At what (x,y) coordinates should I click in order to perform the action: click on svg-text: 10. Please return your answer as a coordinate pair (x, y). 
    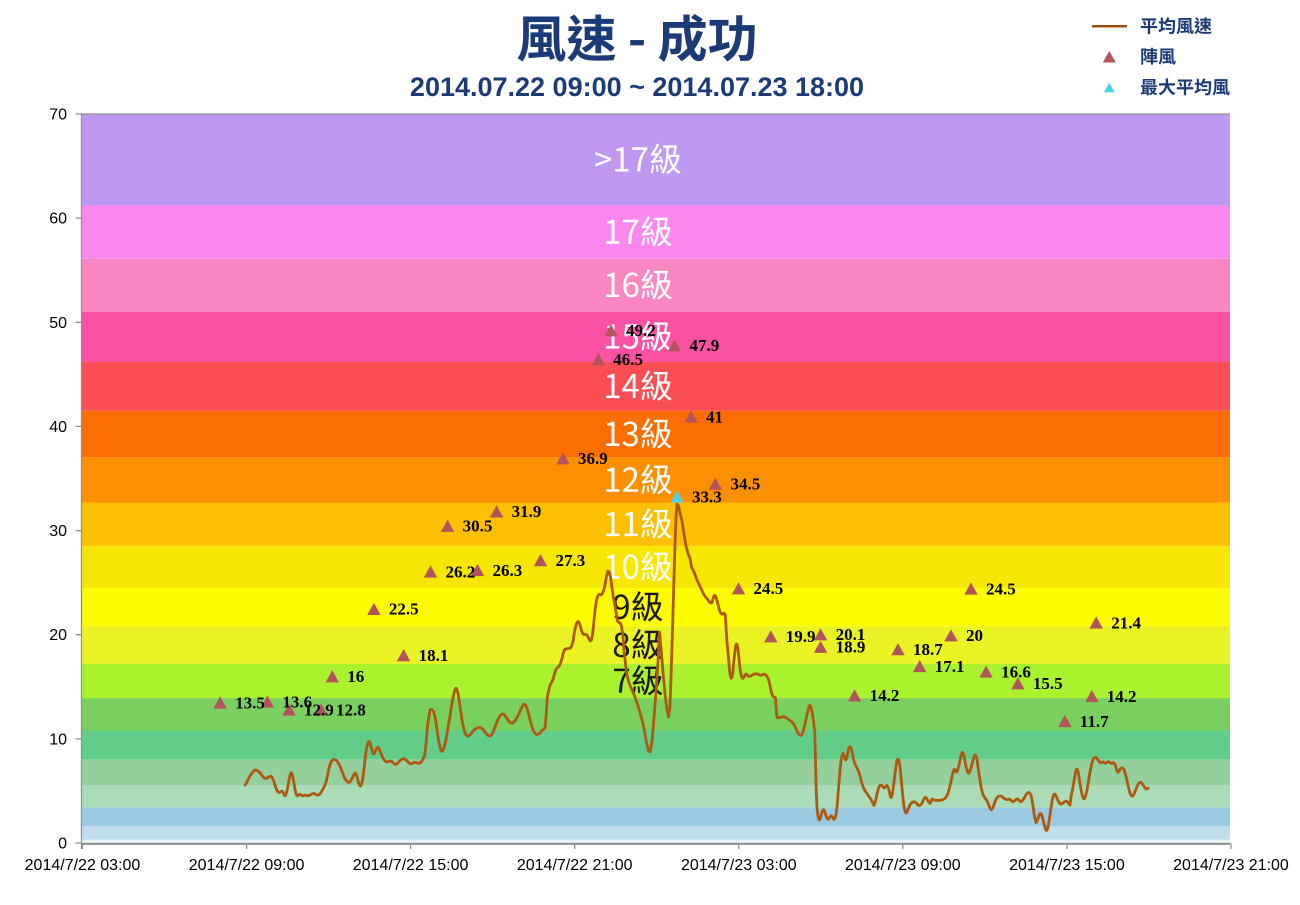
    Looking at the image, I should click on (58, 739).